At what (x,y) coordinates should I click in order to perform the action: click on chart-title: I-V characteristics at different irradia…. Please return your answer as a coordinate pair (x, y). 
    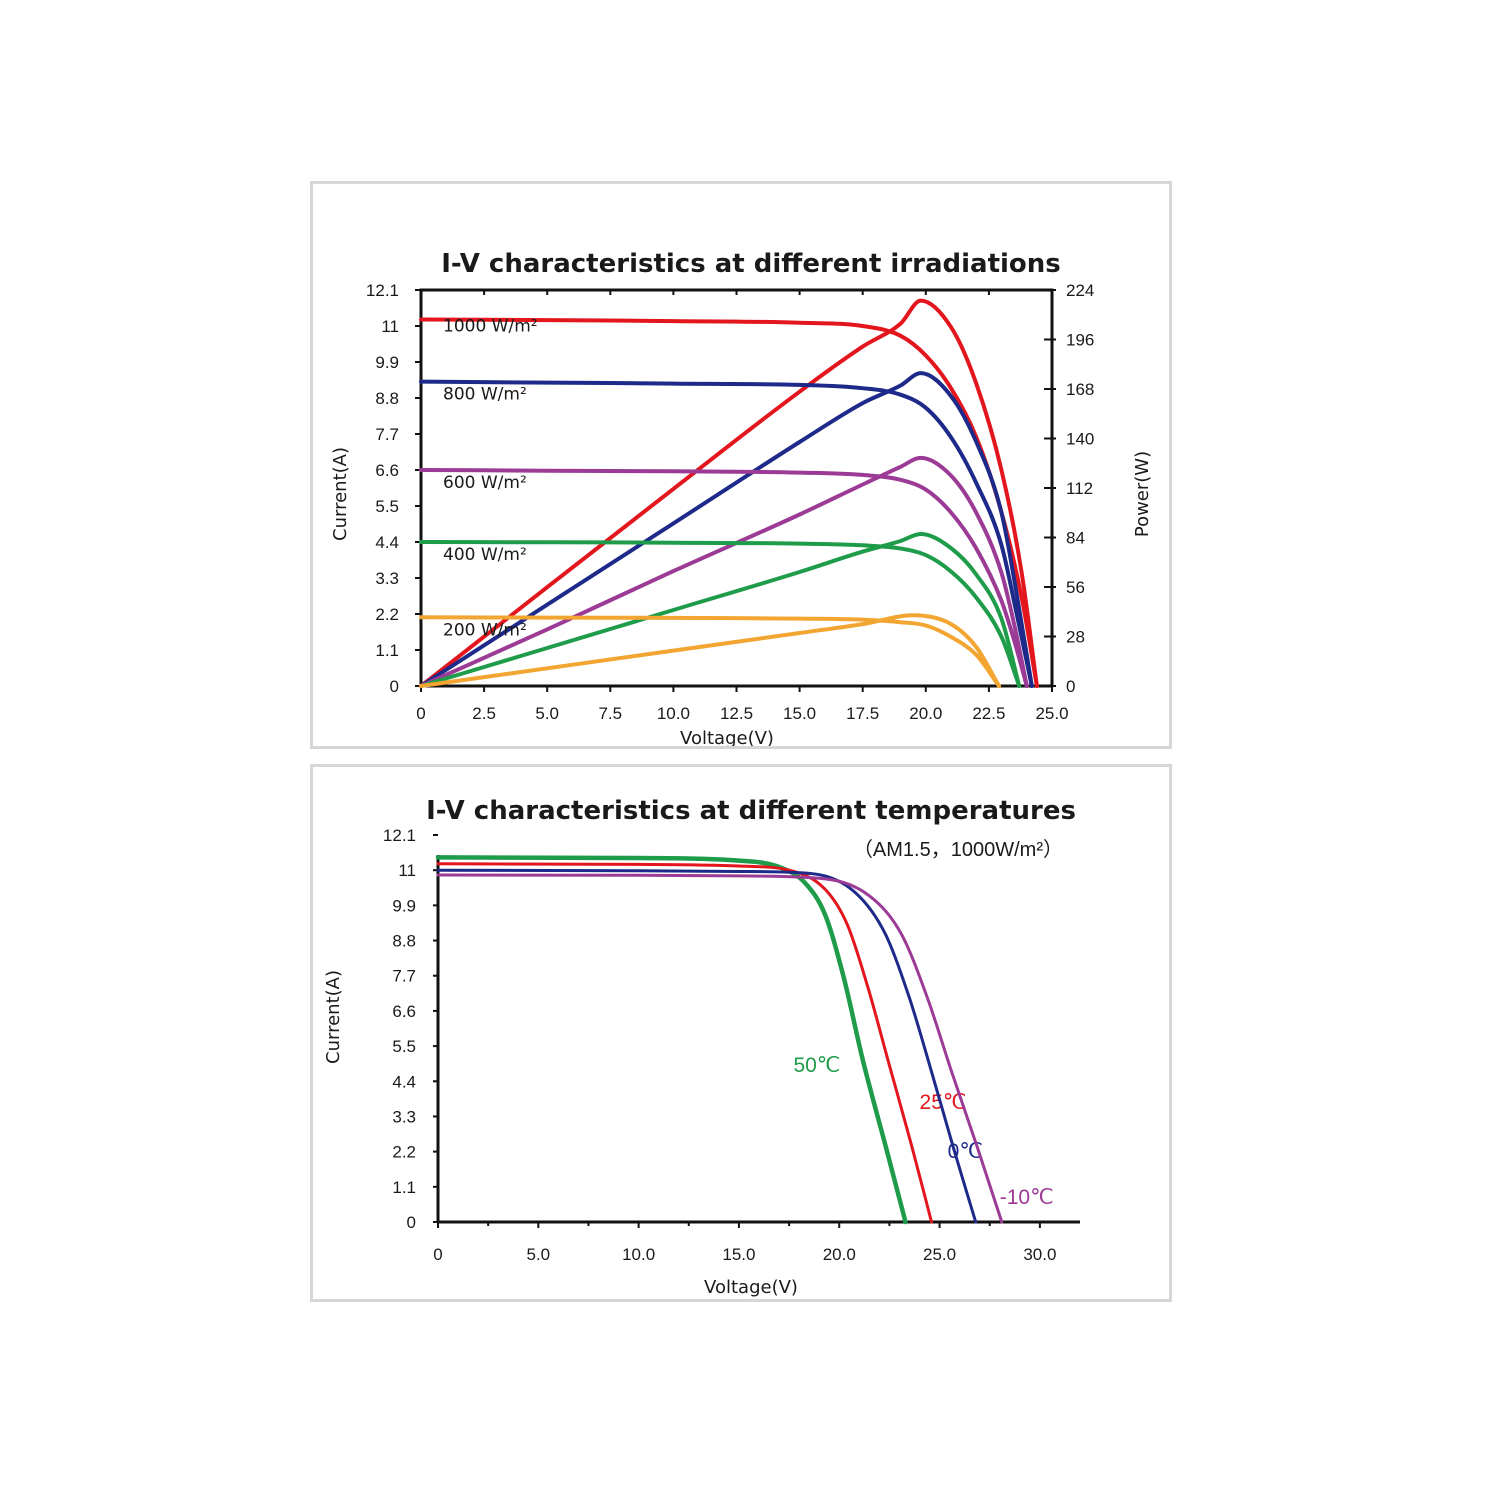
    Looking at the image, I should click on (751, 264).